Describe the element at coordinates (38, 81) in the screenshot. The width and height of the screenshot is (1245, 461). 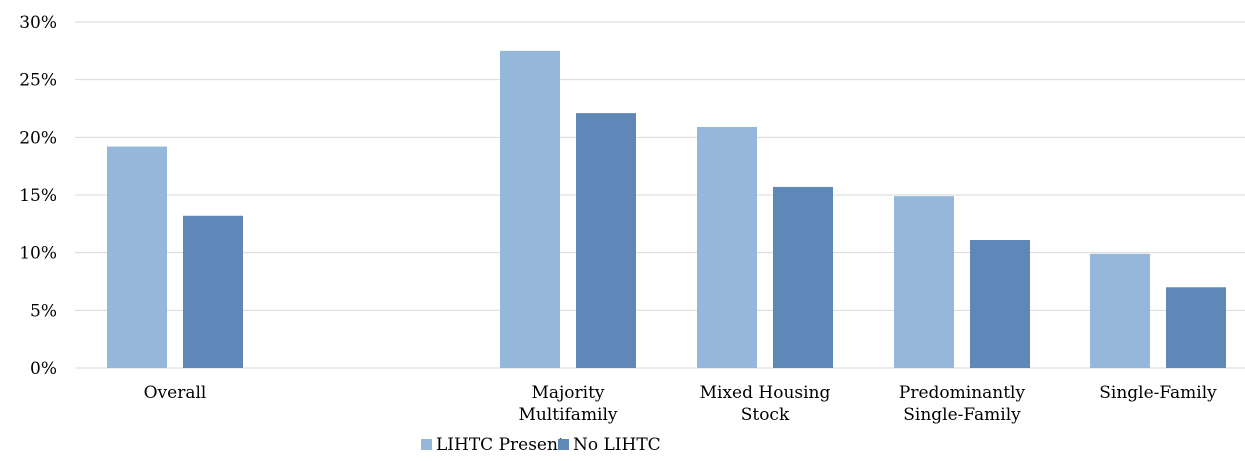
I see `y-tick-label: 25%` at that location.